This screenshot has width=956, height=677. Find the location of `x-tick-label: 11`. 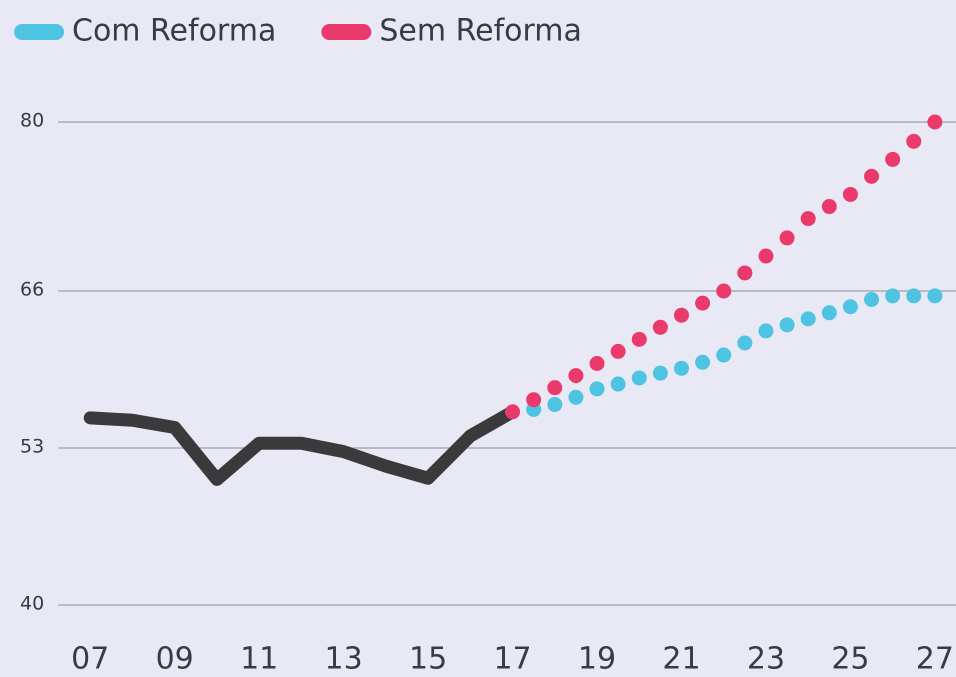

x-tick-label: 11 is located at coordinates (259, 659).